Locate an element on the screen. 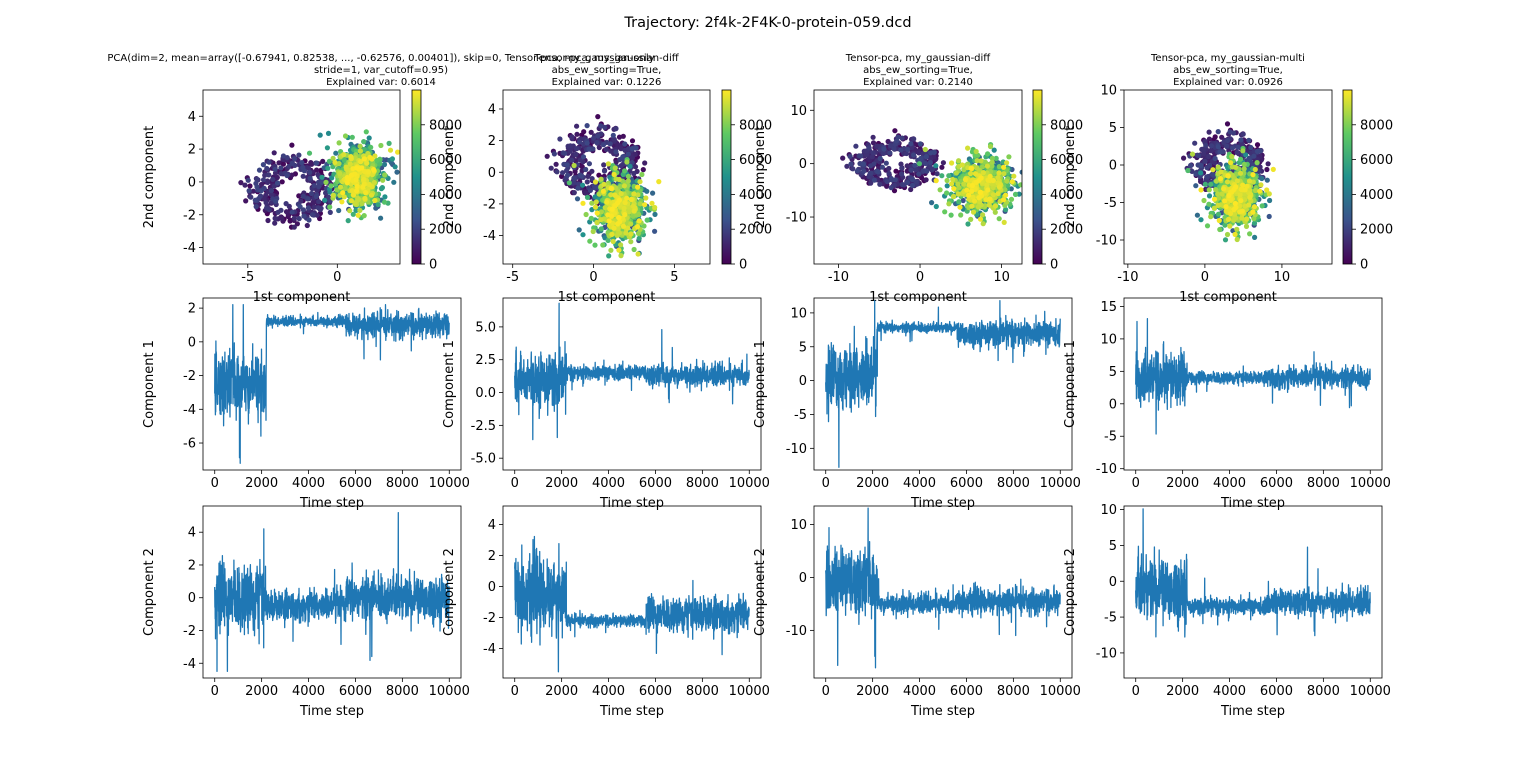 This screenshot has width=1536, height=762. column-title-line: stride=1, var_cutoff=0.95) is located at coordinates (381, 70).